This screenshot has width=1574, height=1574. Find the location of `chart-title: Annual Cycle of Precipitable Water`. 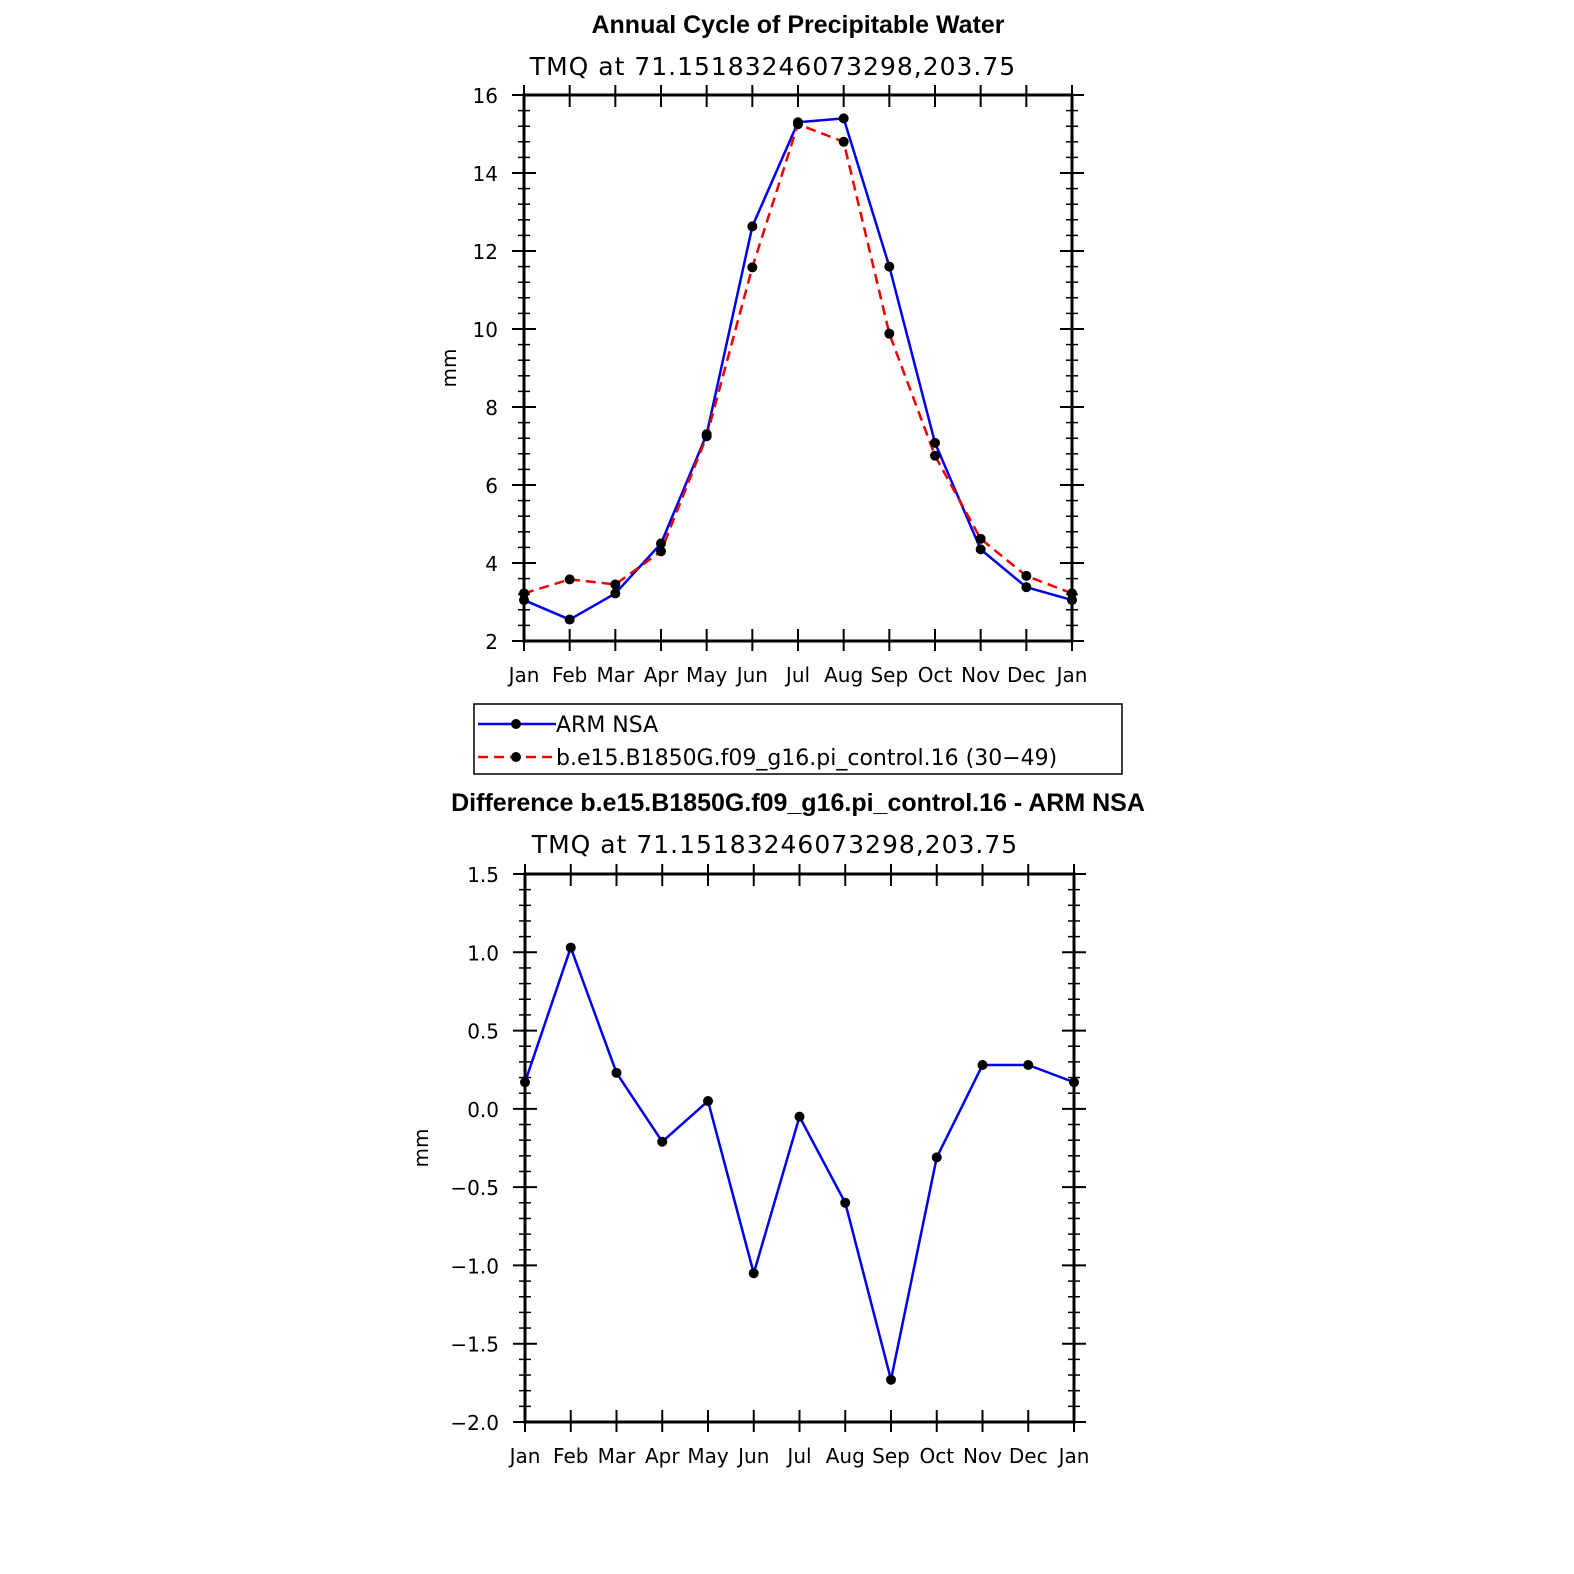

chart-title: Annual Cycle of Precipitable Water is located at coordinates (797, 25).